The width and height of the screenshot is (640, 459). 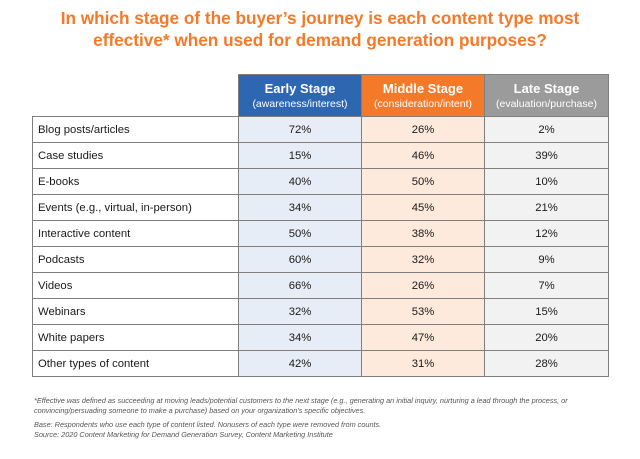 I want to click on table-row: Blog posts/articles 72% 26% 2%, so click(x=320, y=129).